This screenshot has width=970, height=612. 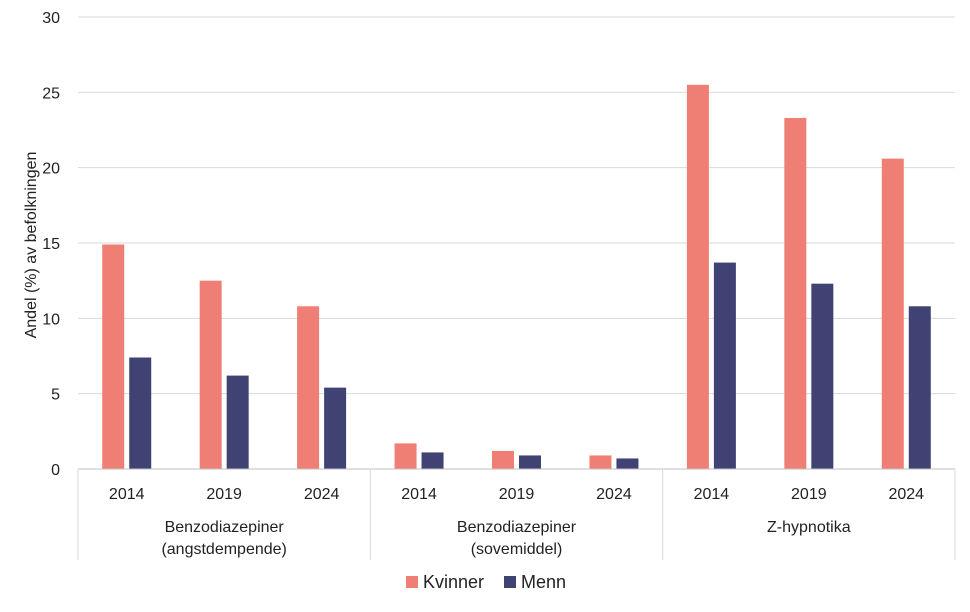 I want to click on y-tick-label: 15, so click(x=51, y=244).